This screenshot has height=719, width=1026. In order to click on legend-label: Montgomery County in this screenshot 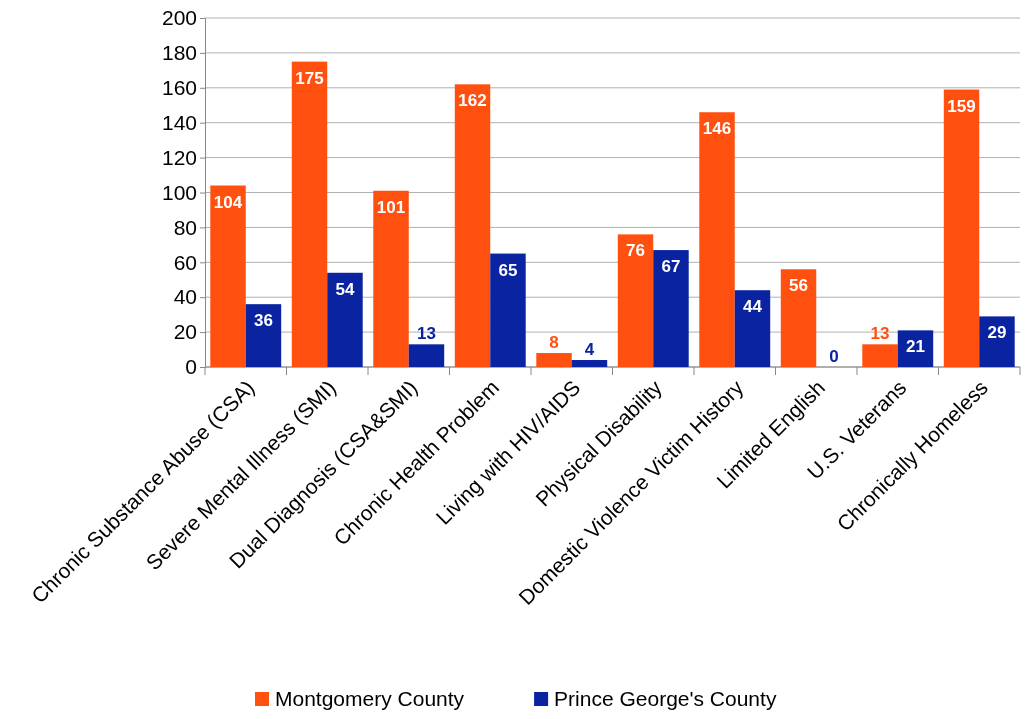, I will do `click(370, 698)`.